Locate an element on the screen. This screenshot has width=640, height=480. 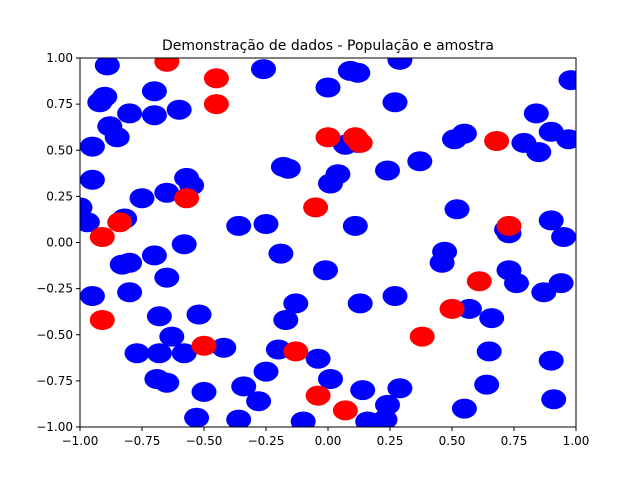
x-tick-label: 0.50 is located at coordinates (452, 441).